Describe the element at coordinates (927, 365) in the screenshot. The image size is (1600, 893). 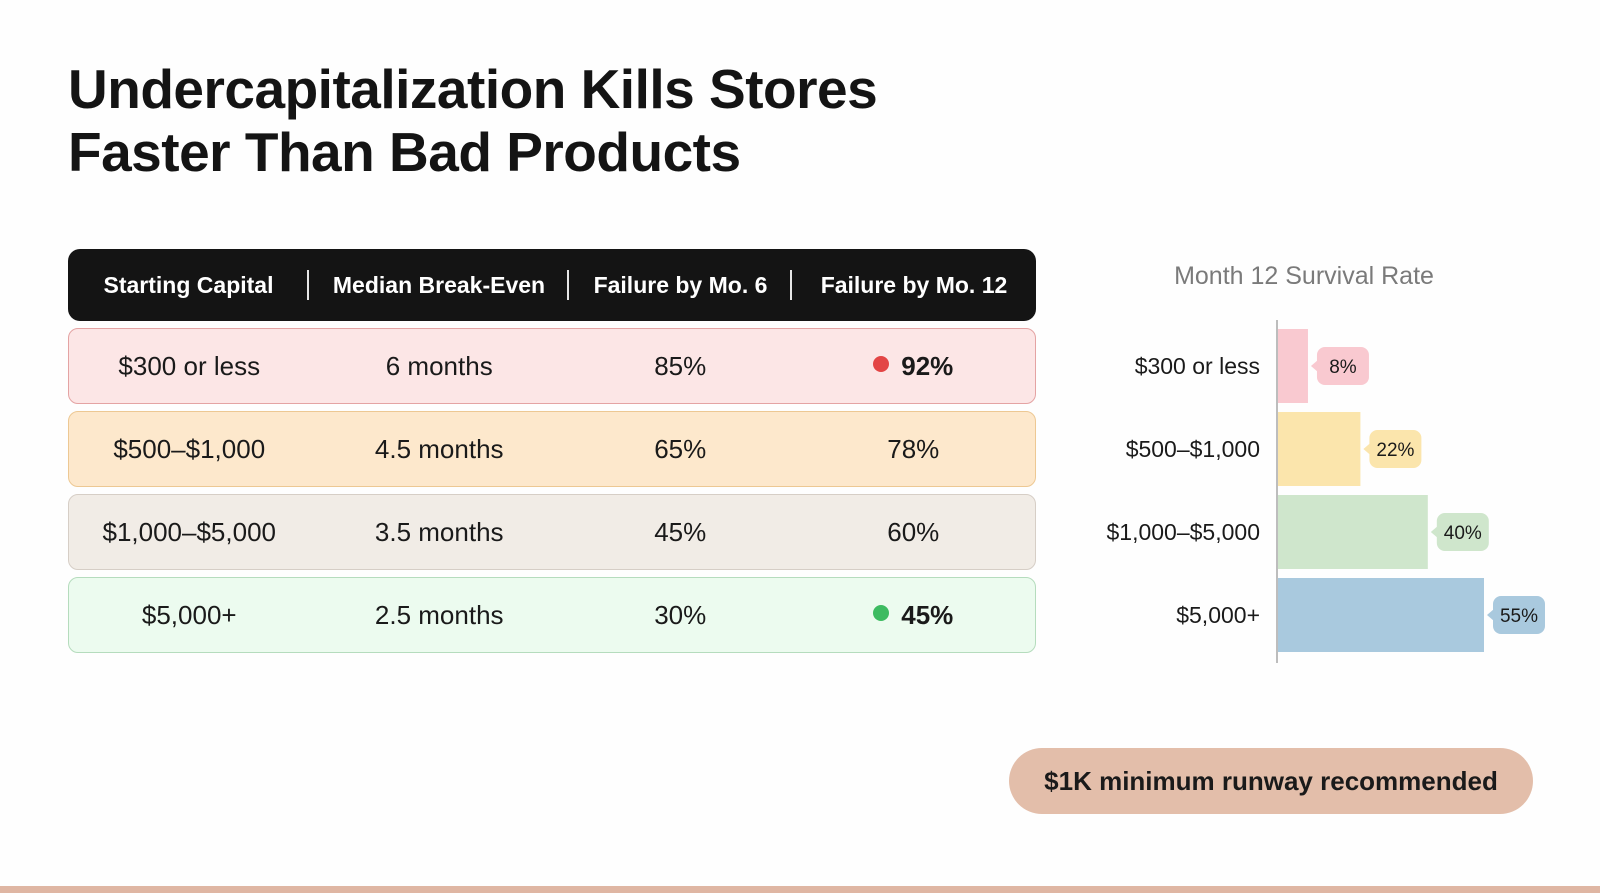
I see `fail12-value: 92%` at that location.